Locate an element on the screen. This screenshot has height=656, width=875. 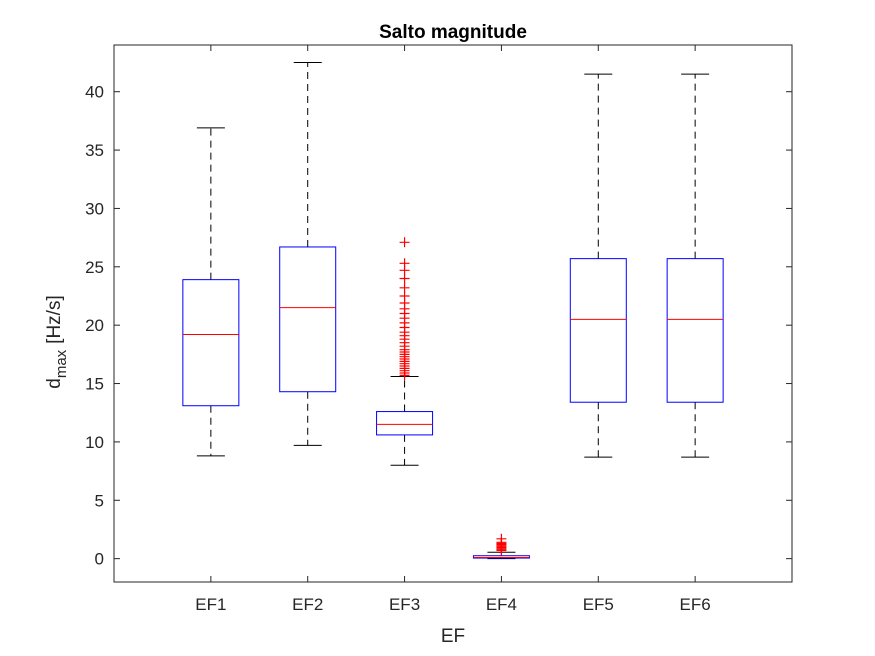
x-tick-label: EF4 is located at coordinates (501, 604).